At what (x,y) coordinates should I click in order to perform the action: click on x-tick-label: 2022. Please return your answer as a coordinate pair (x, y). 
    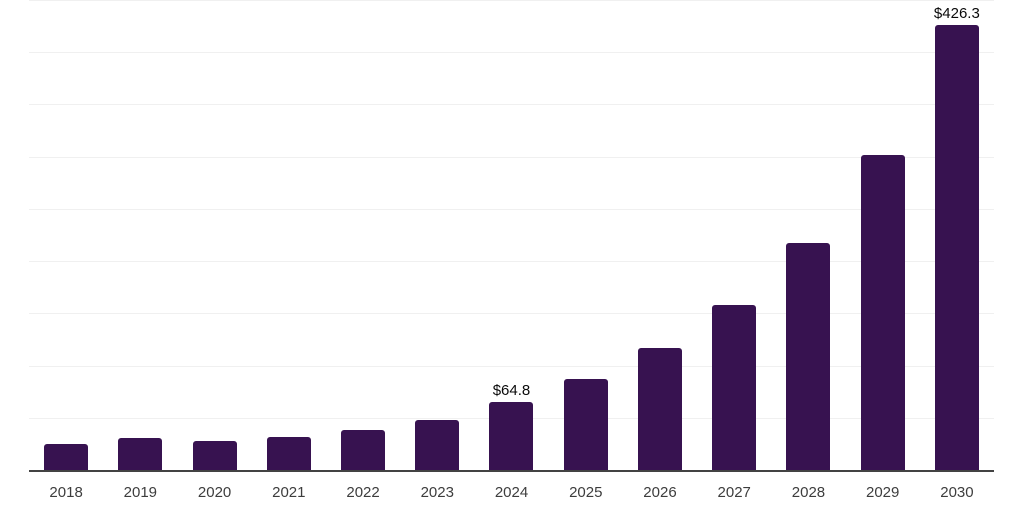
    Looking at the image, I should click on (363, 492).